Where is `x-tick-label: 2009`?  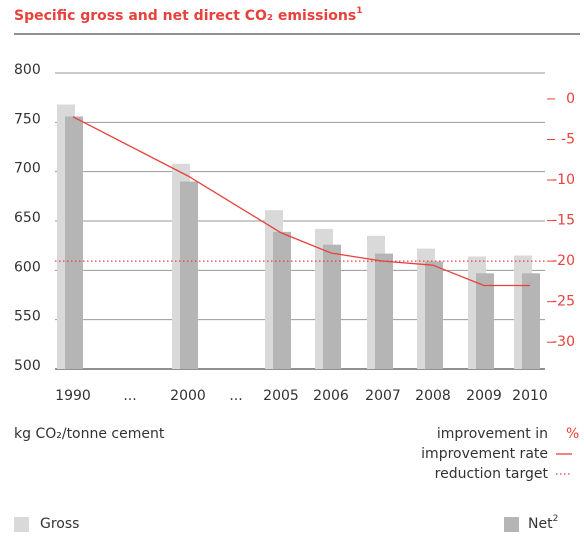 x-tick-label: 2009 is located at coordinates (484, 396).